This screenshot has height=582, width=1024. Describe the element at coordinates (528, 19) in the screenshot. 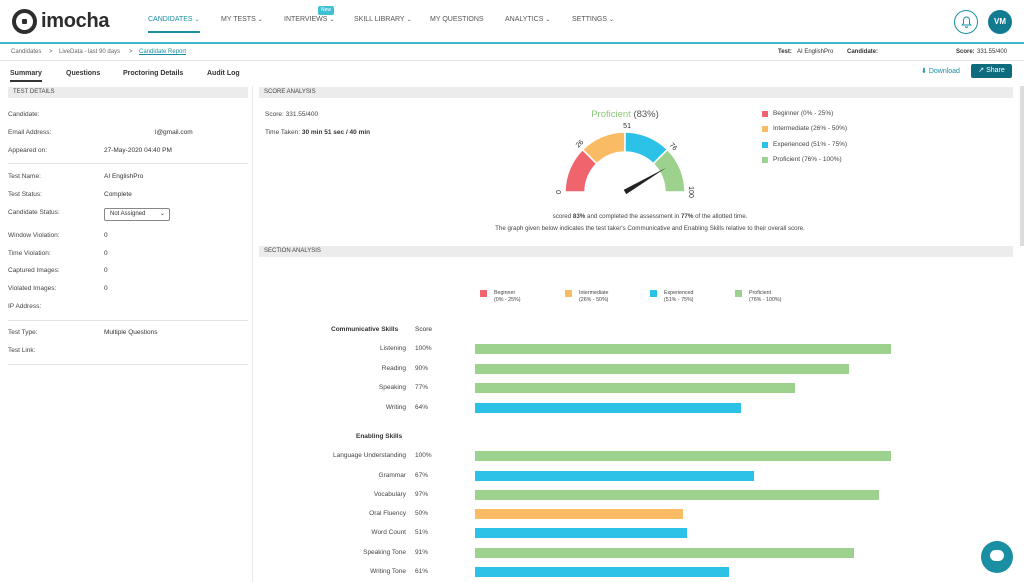

I see `nav-analytics: ANALYTICS ⌄` at that location.